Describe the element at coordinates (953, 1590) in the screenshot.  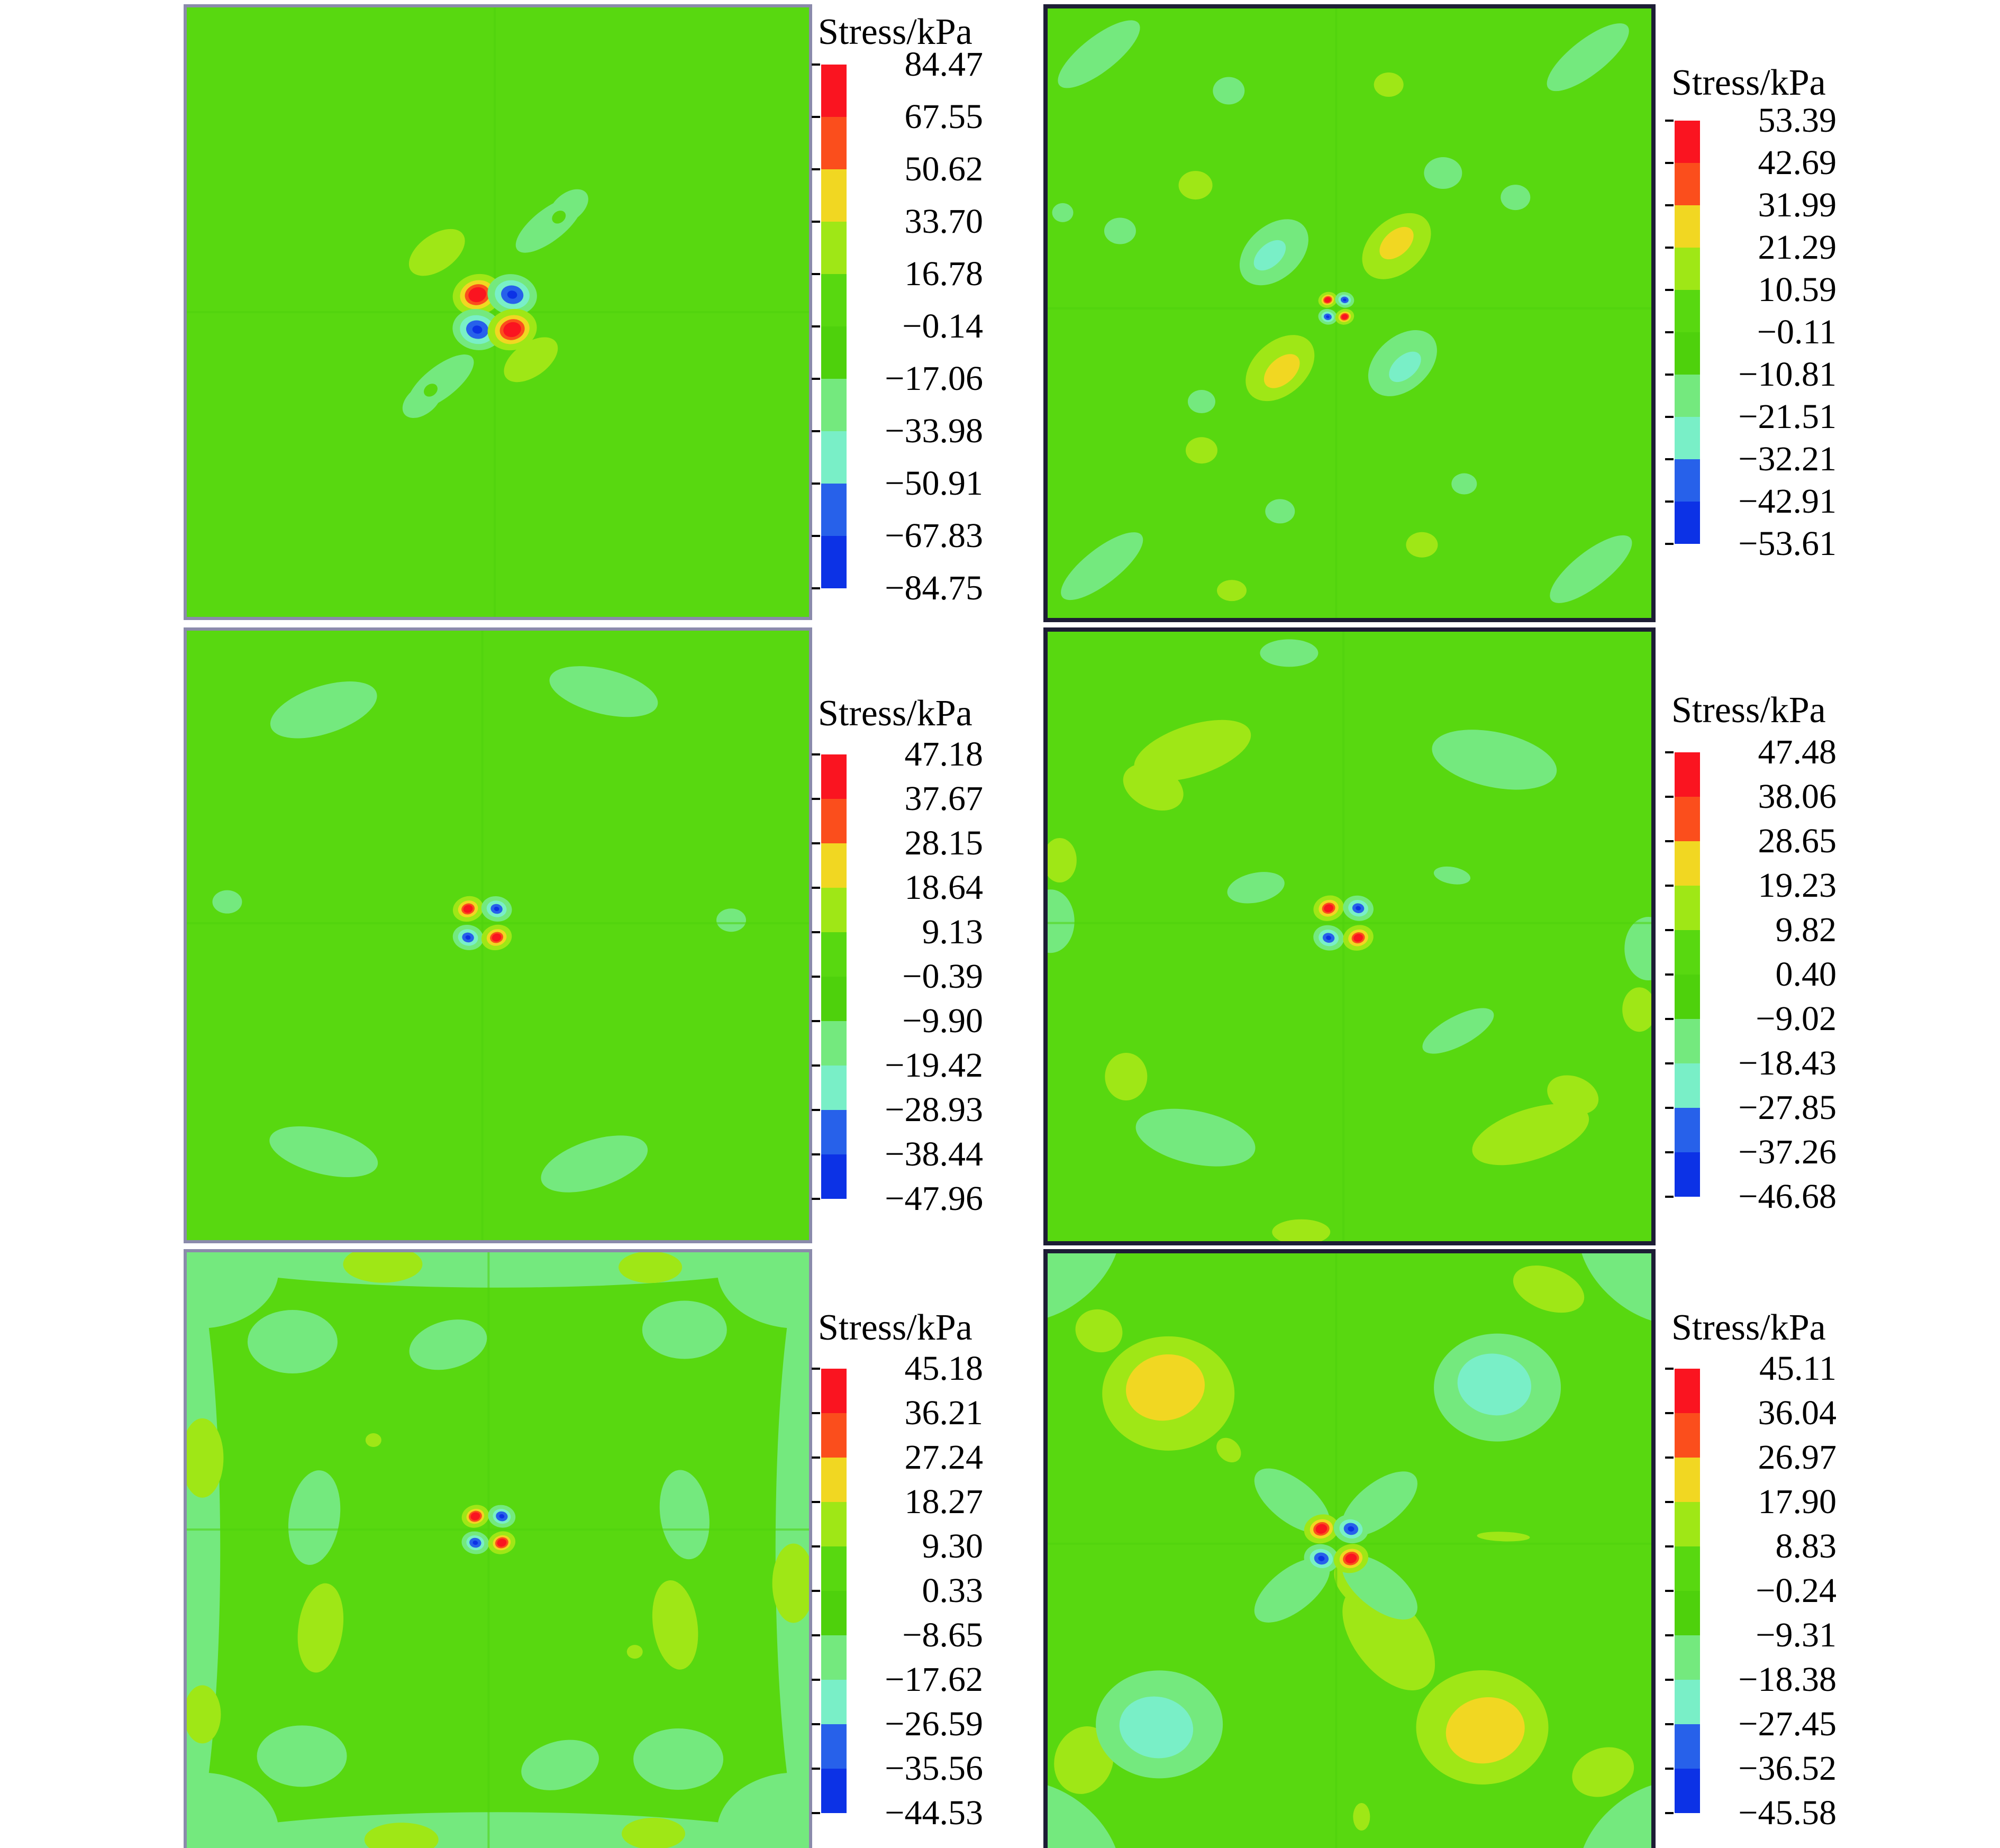
I see `legend-tick-label: 0.33` at that location.